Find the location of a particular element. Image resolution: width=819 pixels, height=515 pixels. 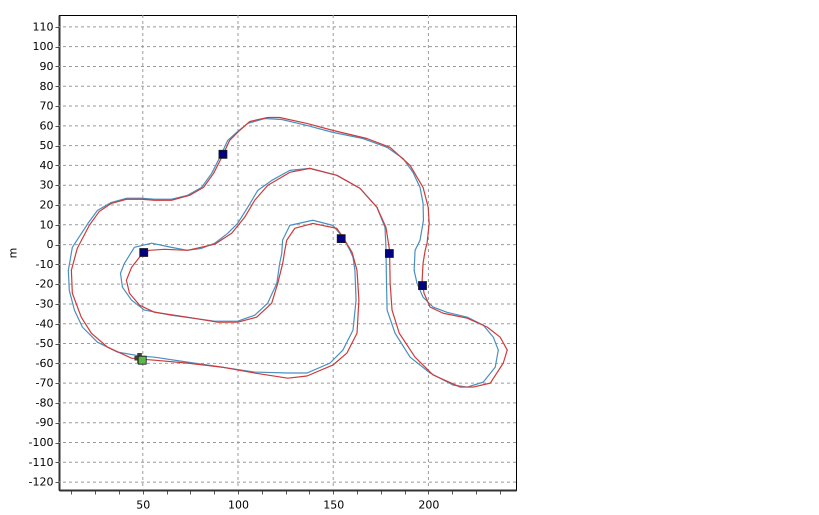

y-tick-label: -10 is located at coordinates (45, 264).